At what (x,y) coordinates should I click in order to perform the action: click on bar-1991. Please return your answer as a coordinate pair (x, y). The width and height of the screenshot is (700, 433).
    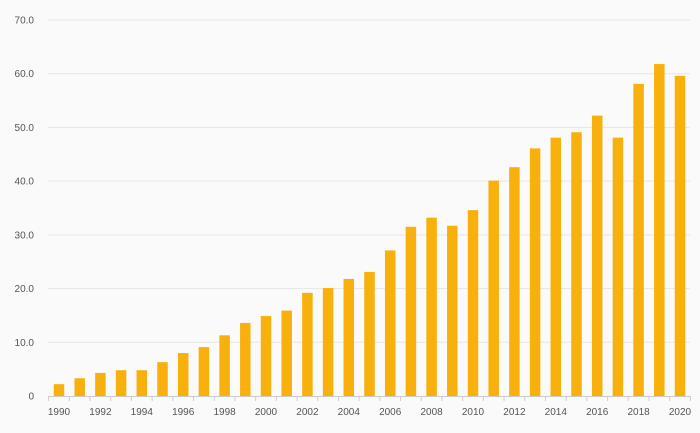
    Looking at the image, I should click on (79, 387).